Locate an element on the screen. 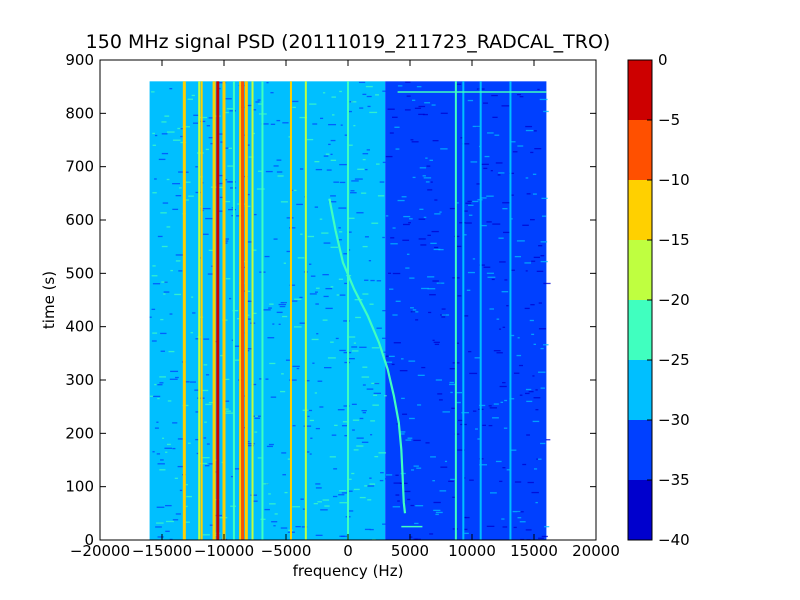 The width and height of the screenshot is (800, 600). drifting-signal is located at coordinates (367, 356).